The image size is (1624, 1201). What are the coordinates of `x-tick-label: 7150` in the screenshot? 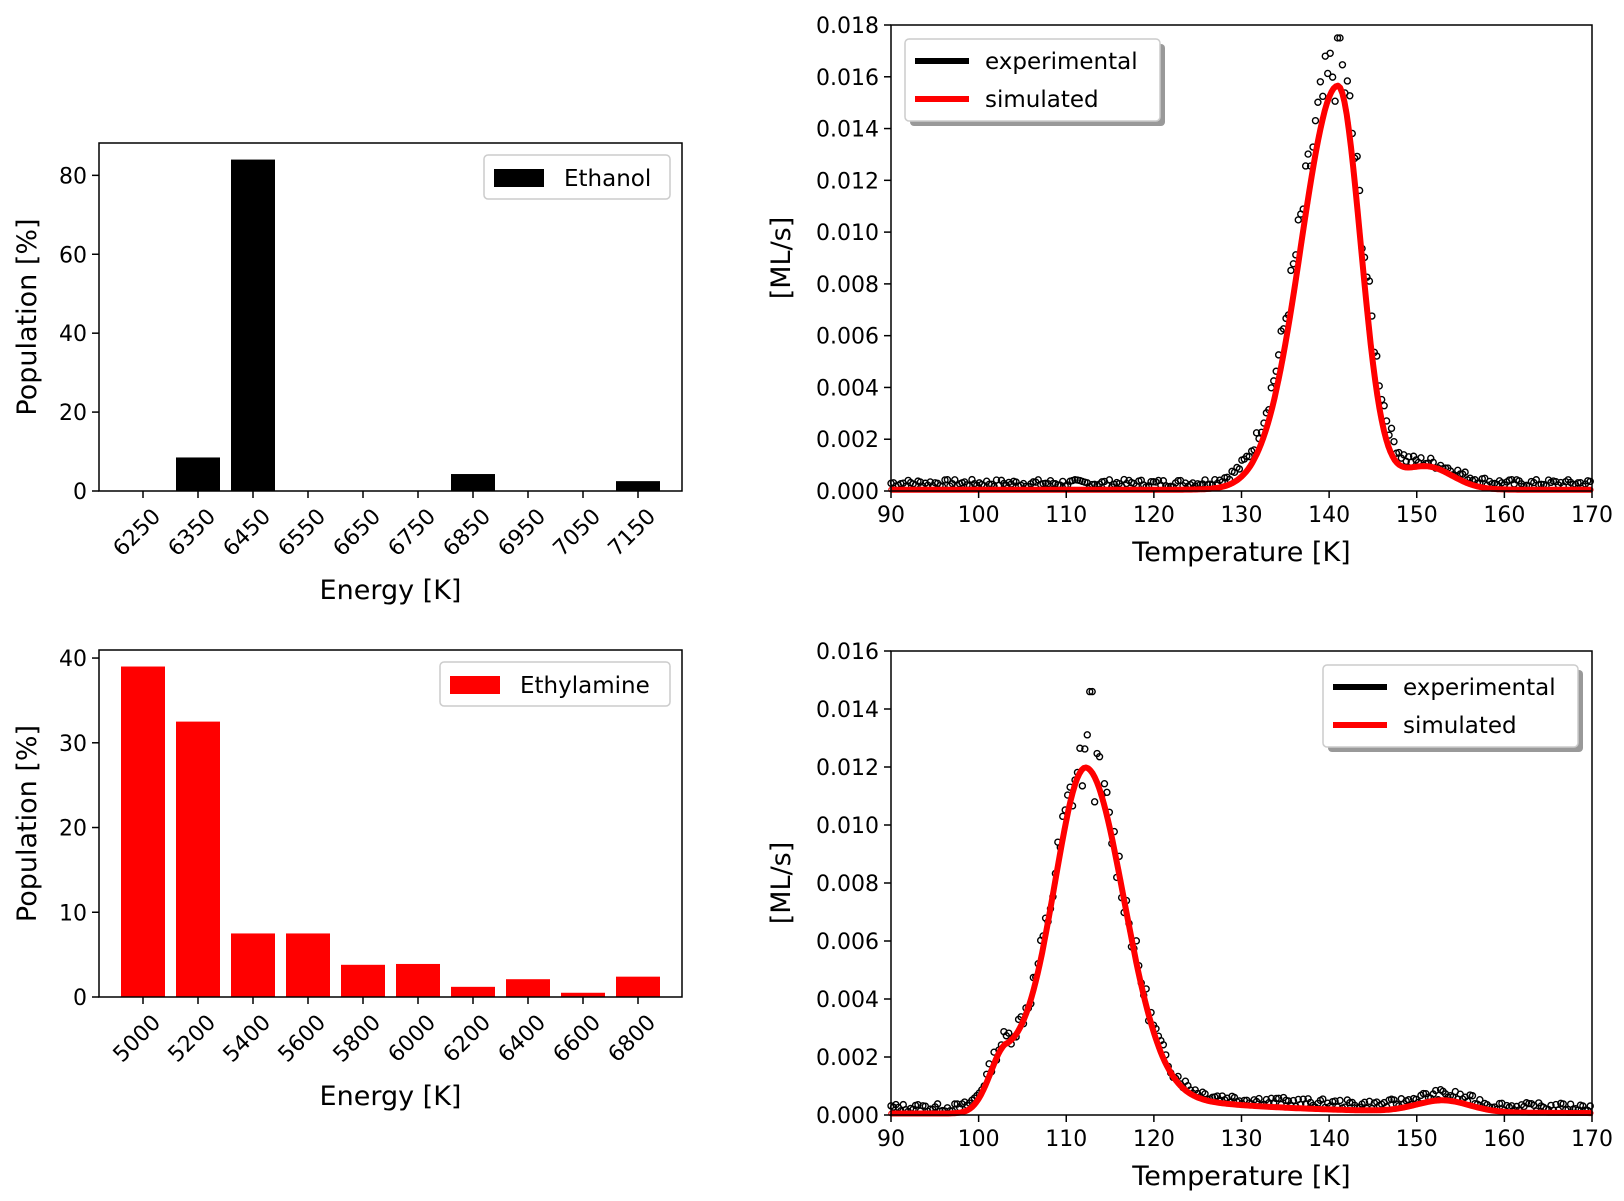 It's located at (632, 532).